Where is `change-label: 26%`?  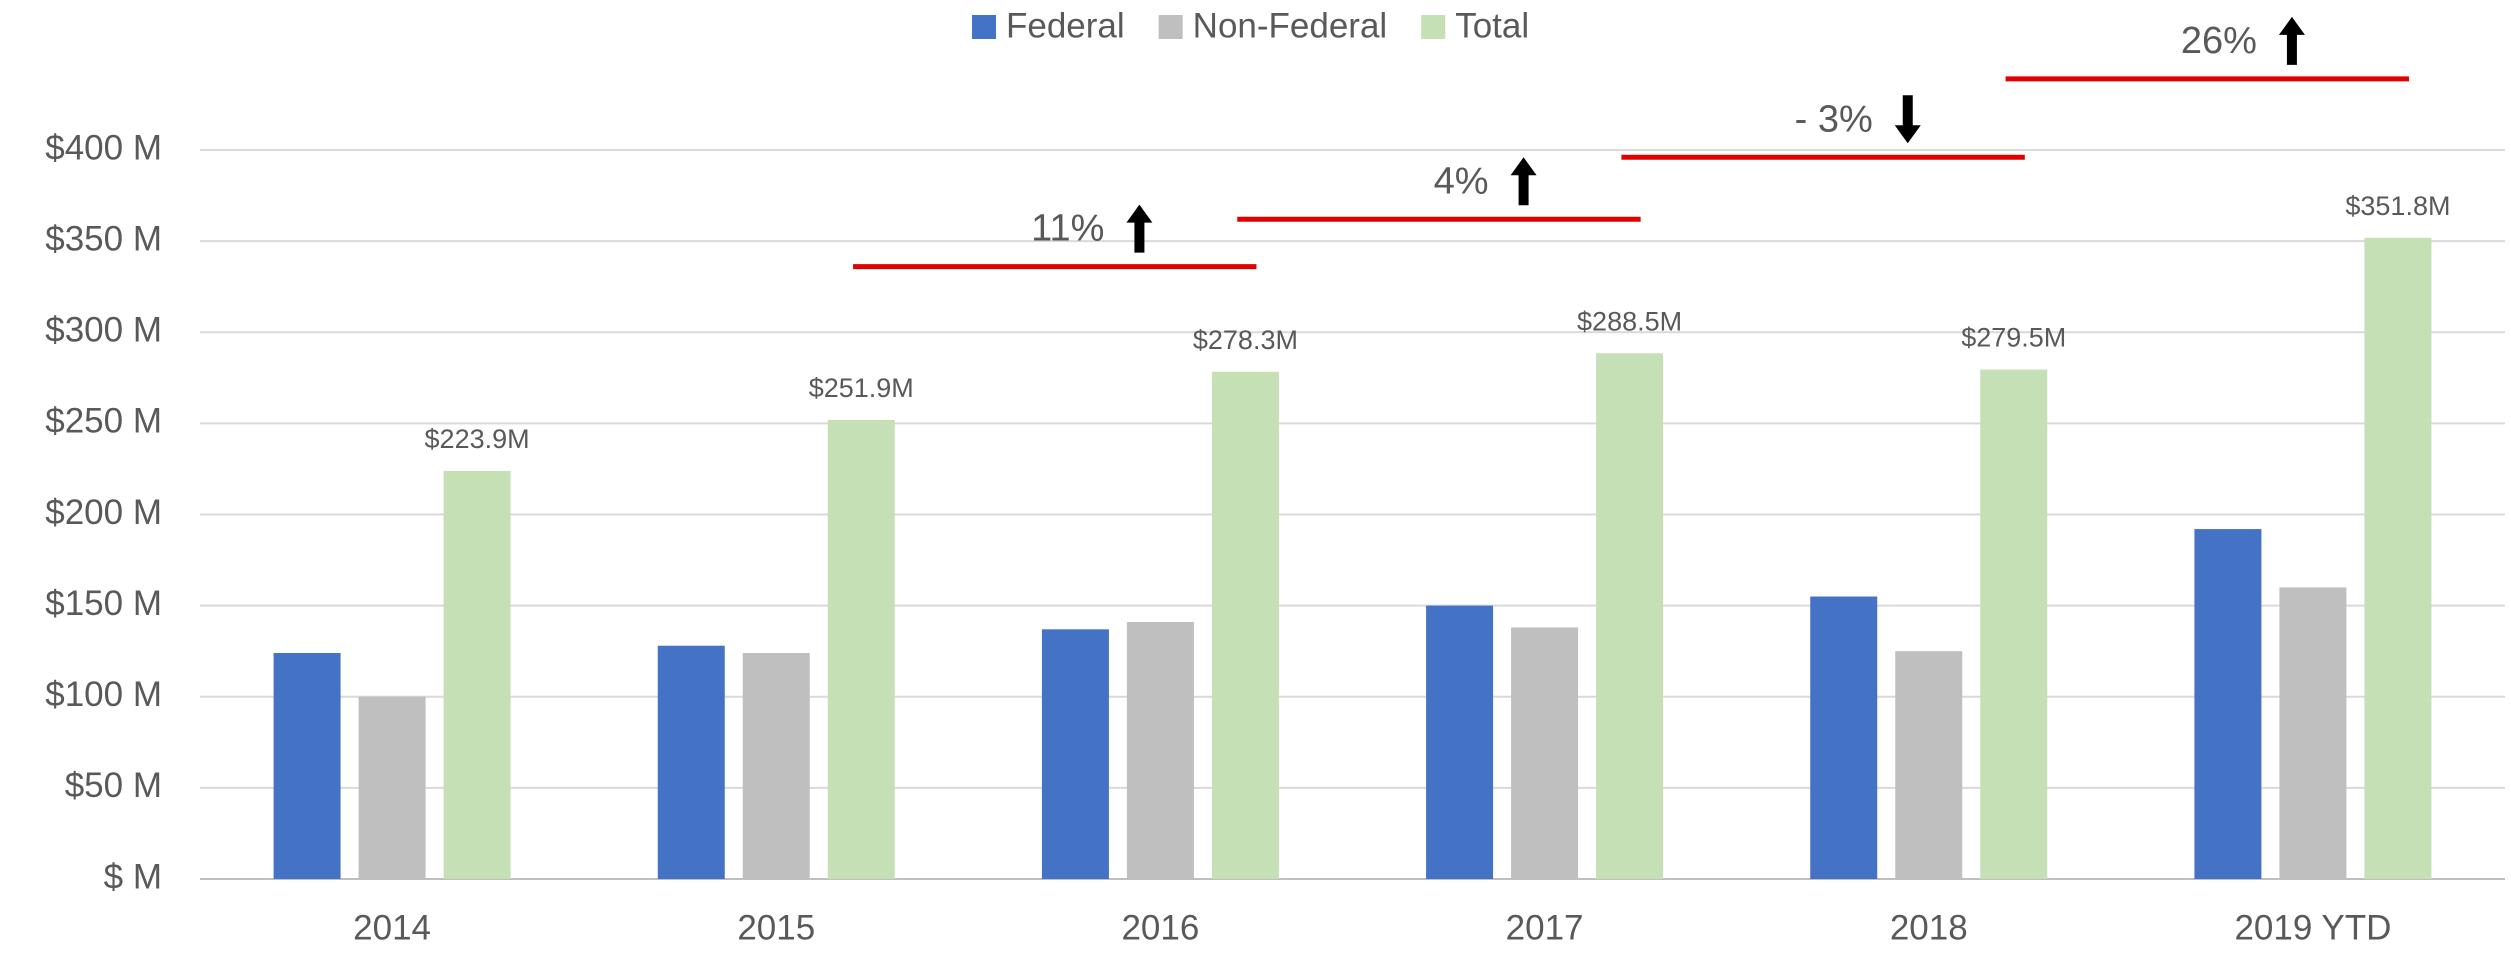 change-label: 26% is located at coordinates (2219, 41).